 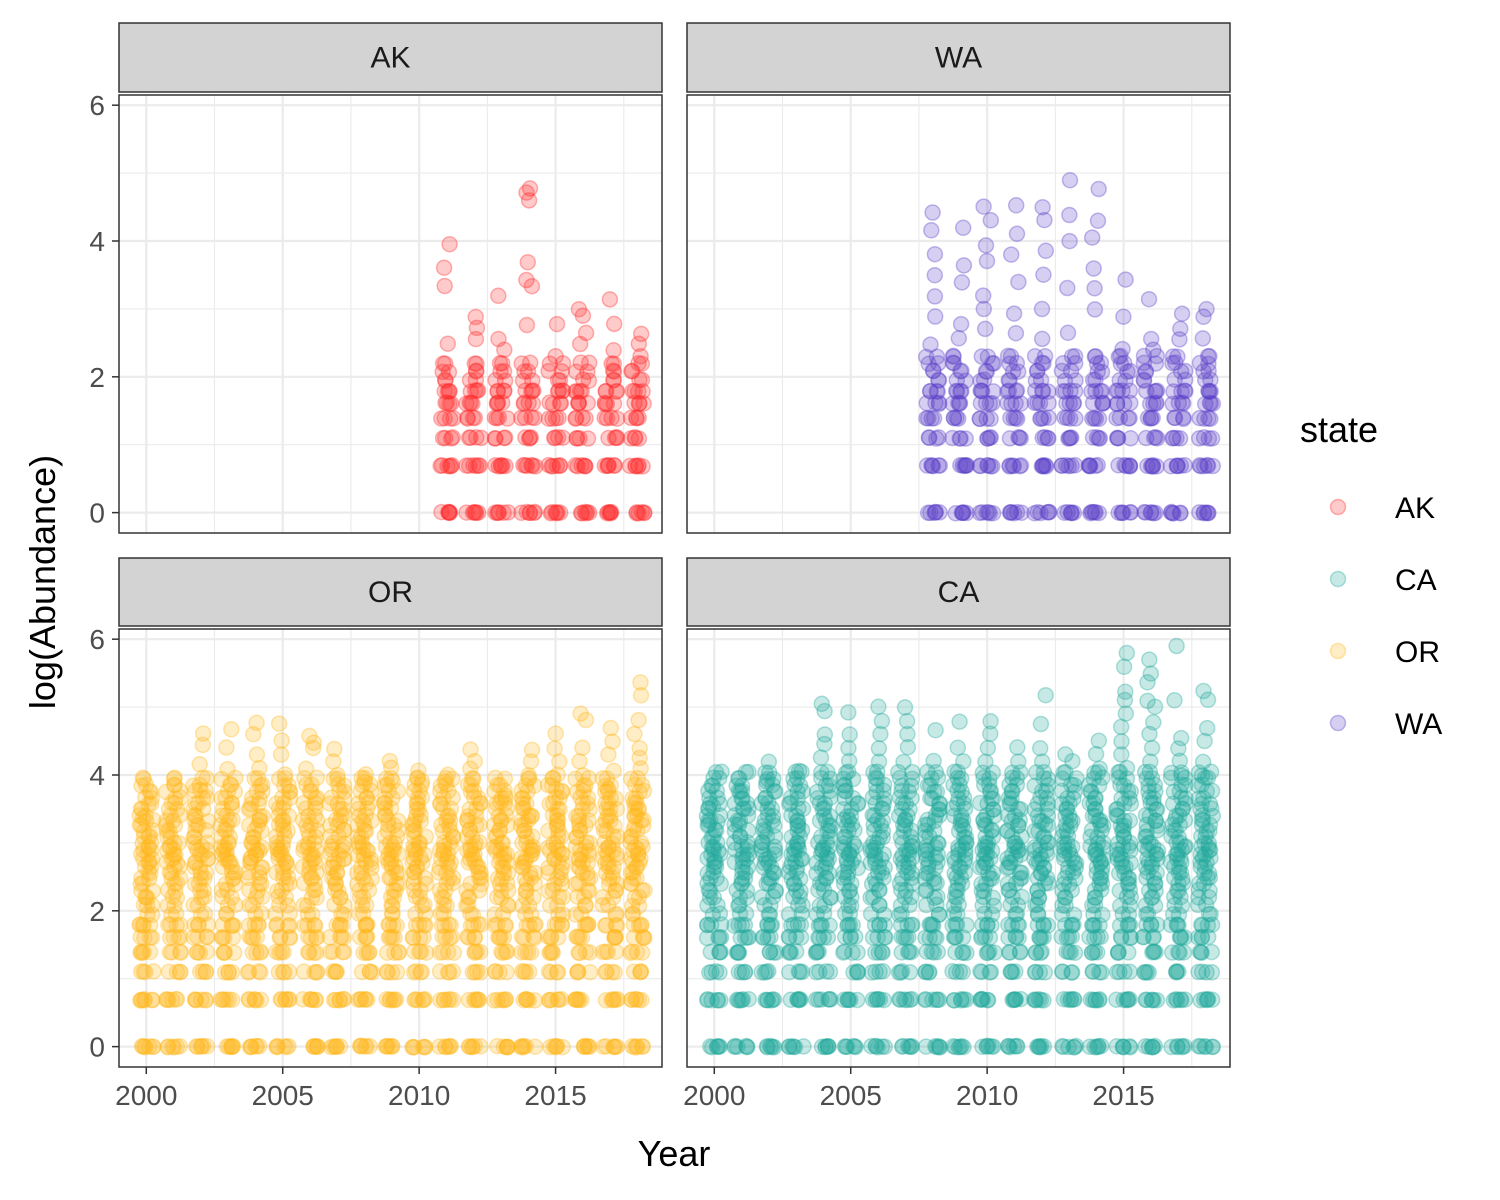 I want to click on y-tick-label: 0, so click(x=97, y=513).